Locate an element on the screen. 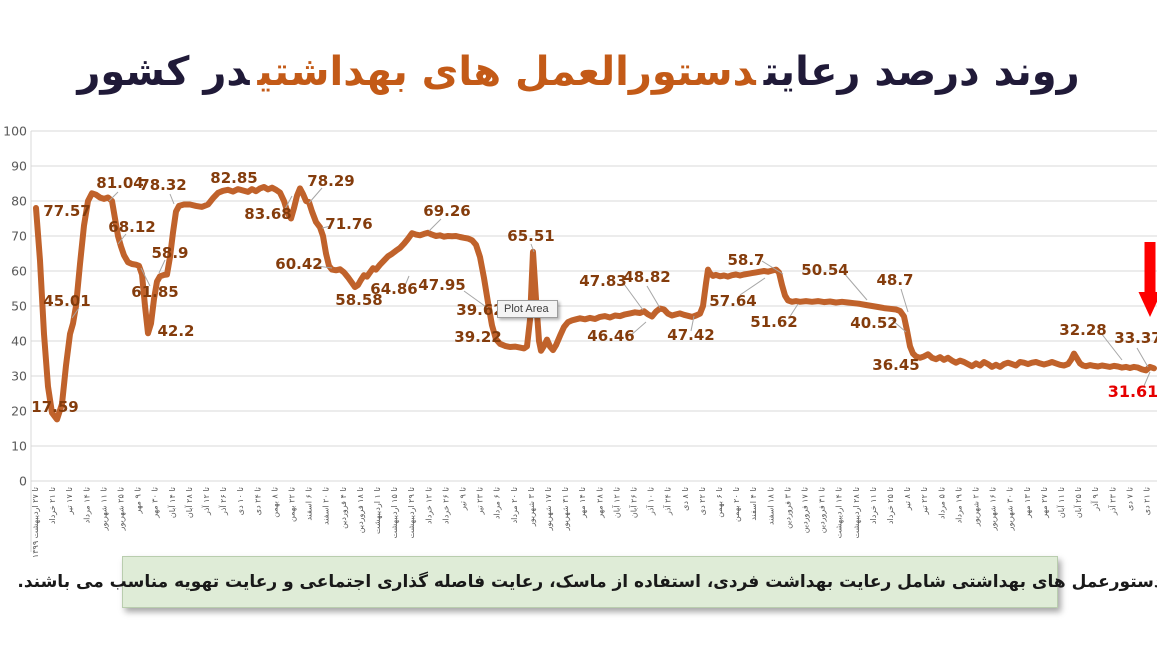 The image size is (1157, 647). x-tick-label: تا ۶ مرداد is located at coordinates (497, 503).